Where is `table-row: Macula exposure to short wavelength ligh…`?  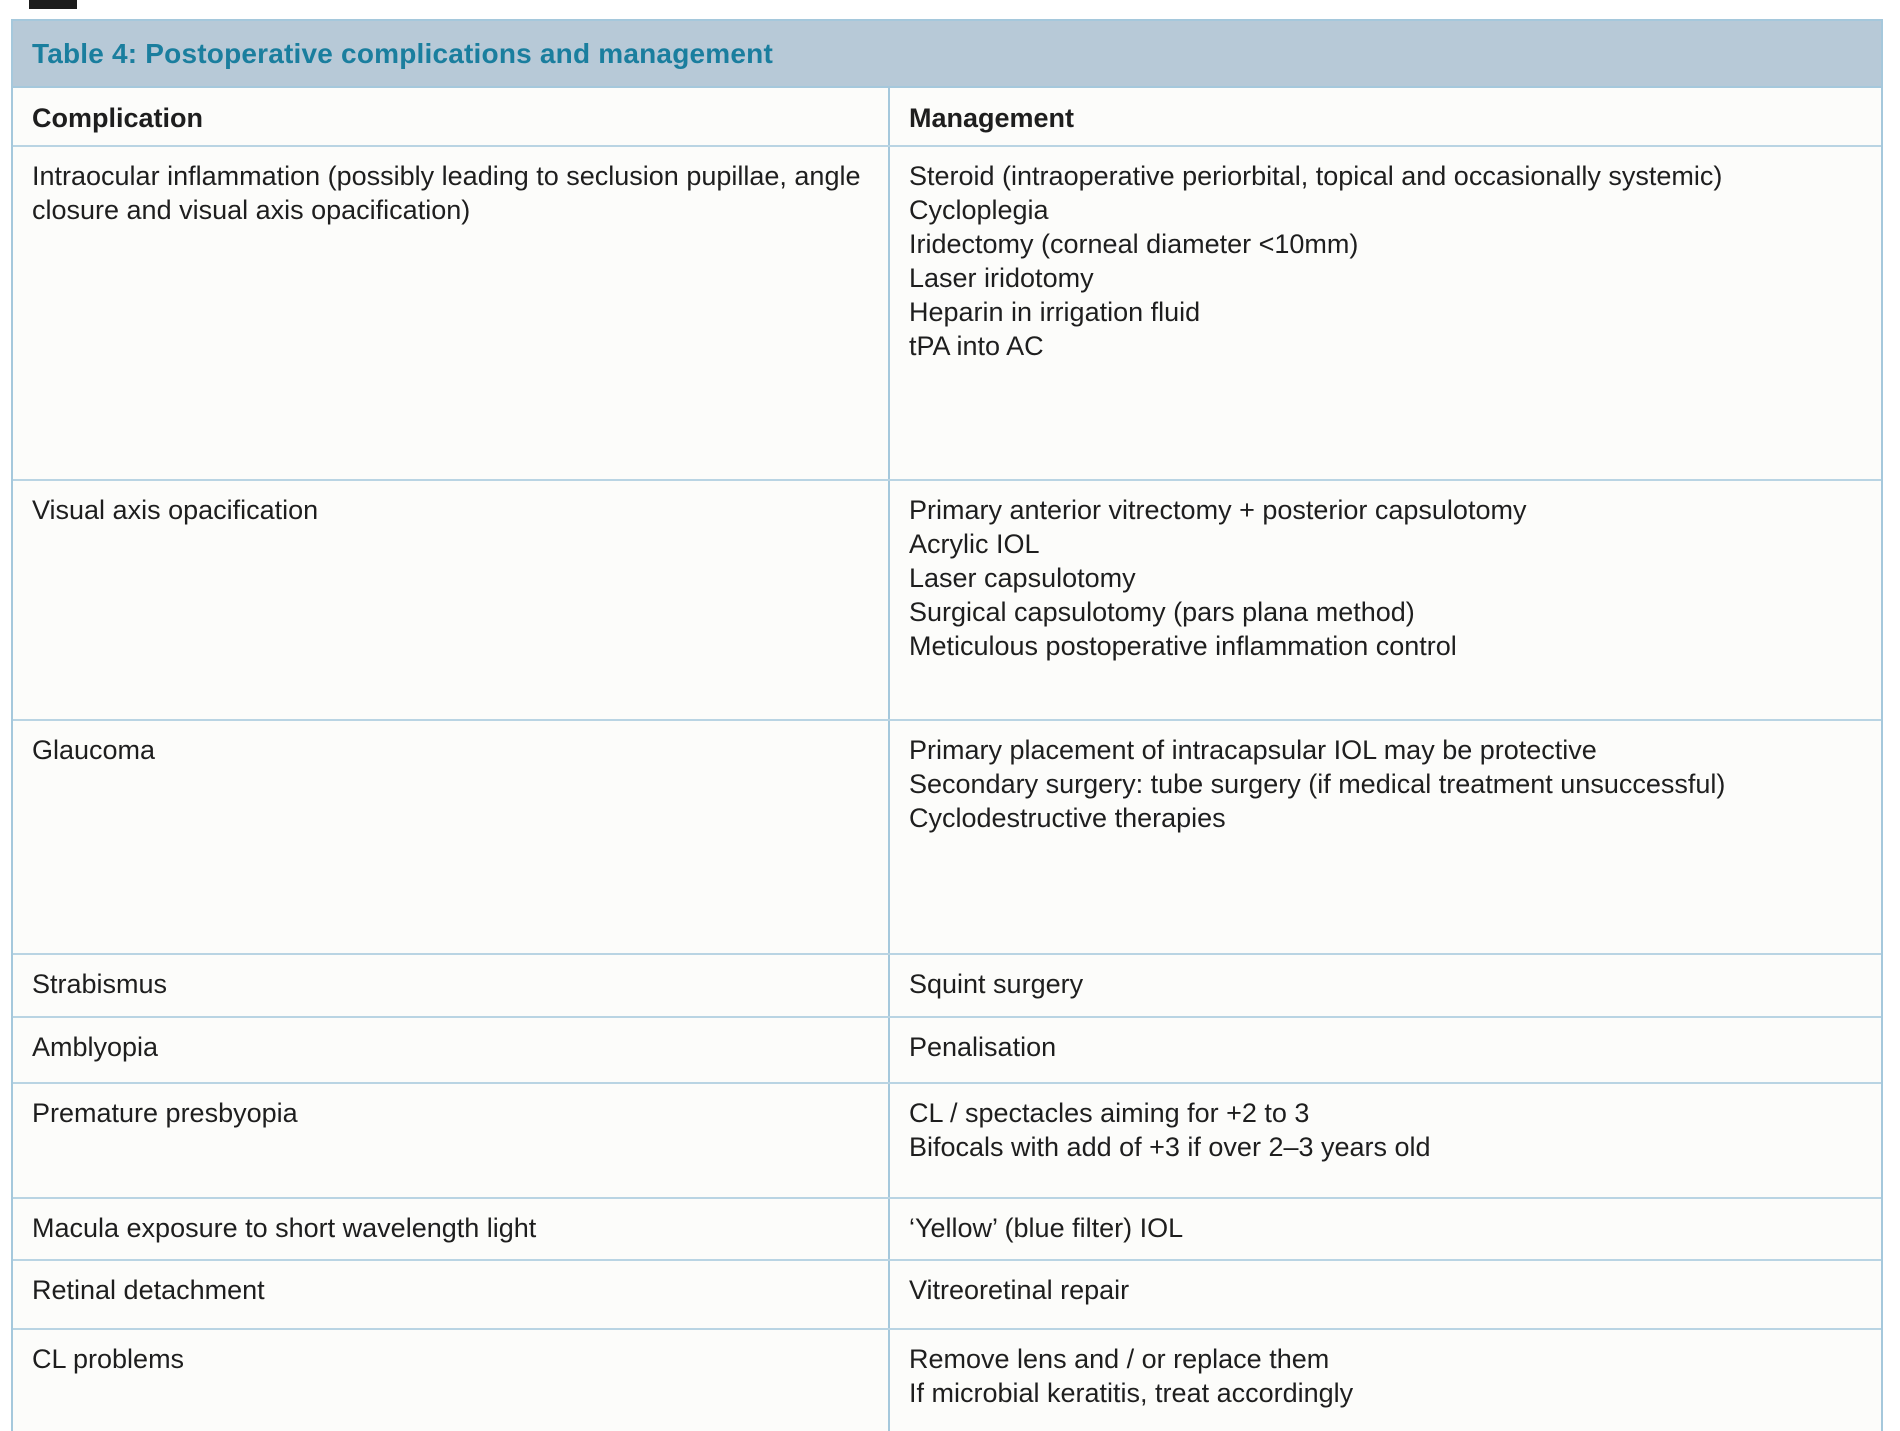 table-row: Macula exposure to short wavelength ligh… is located at coordinates (947, 1228).